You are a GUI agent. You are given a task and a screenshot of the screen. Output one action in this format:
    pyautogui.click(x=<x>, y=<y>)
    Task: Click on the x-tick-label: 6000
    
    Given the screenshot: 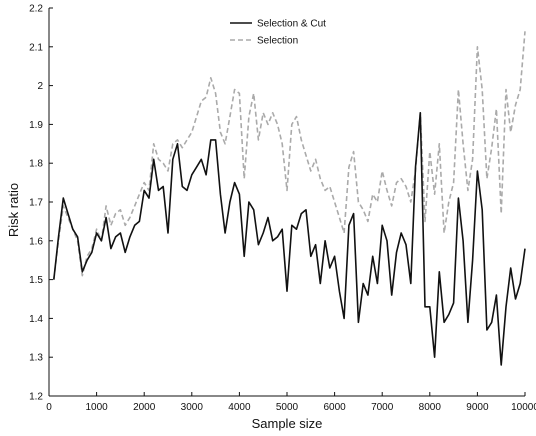 What is the action you would take?
    pyautogui.click(x=334, y=407)
    